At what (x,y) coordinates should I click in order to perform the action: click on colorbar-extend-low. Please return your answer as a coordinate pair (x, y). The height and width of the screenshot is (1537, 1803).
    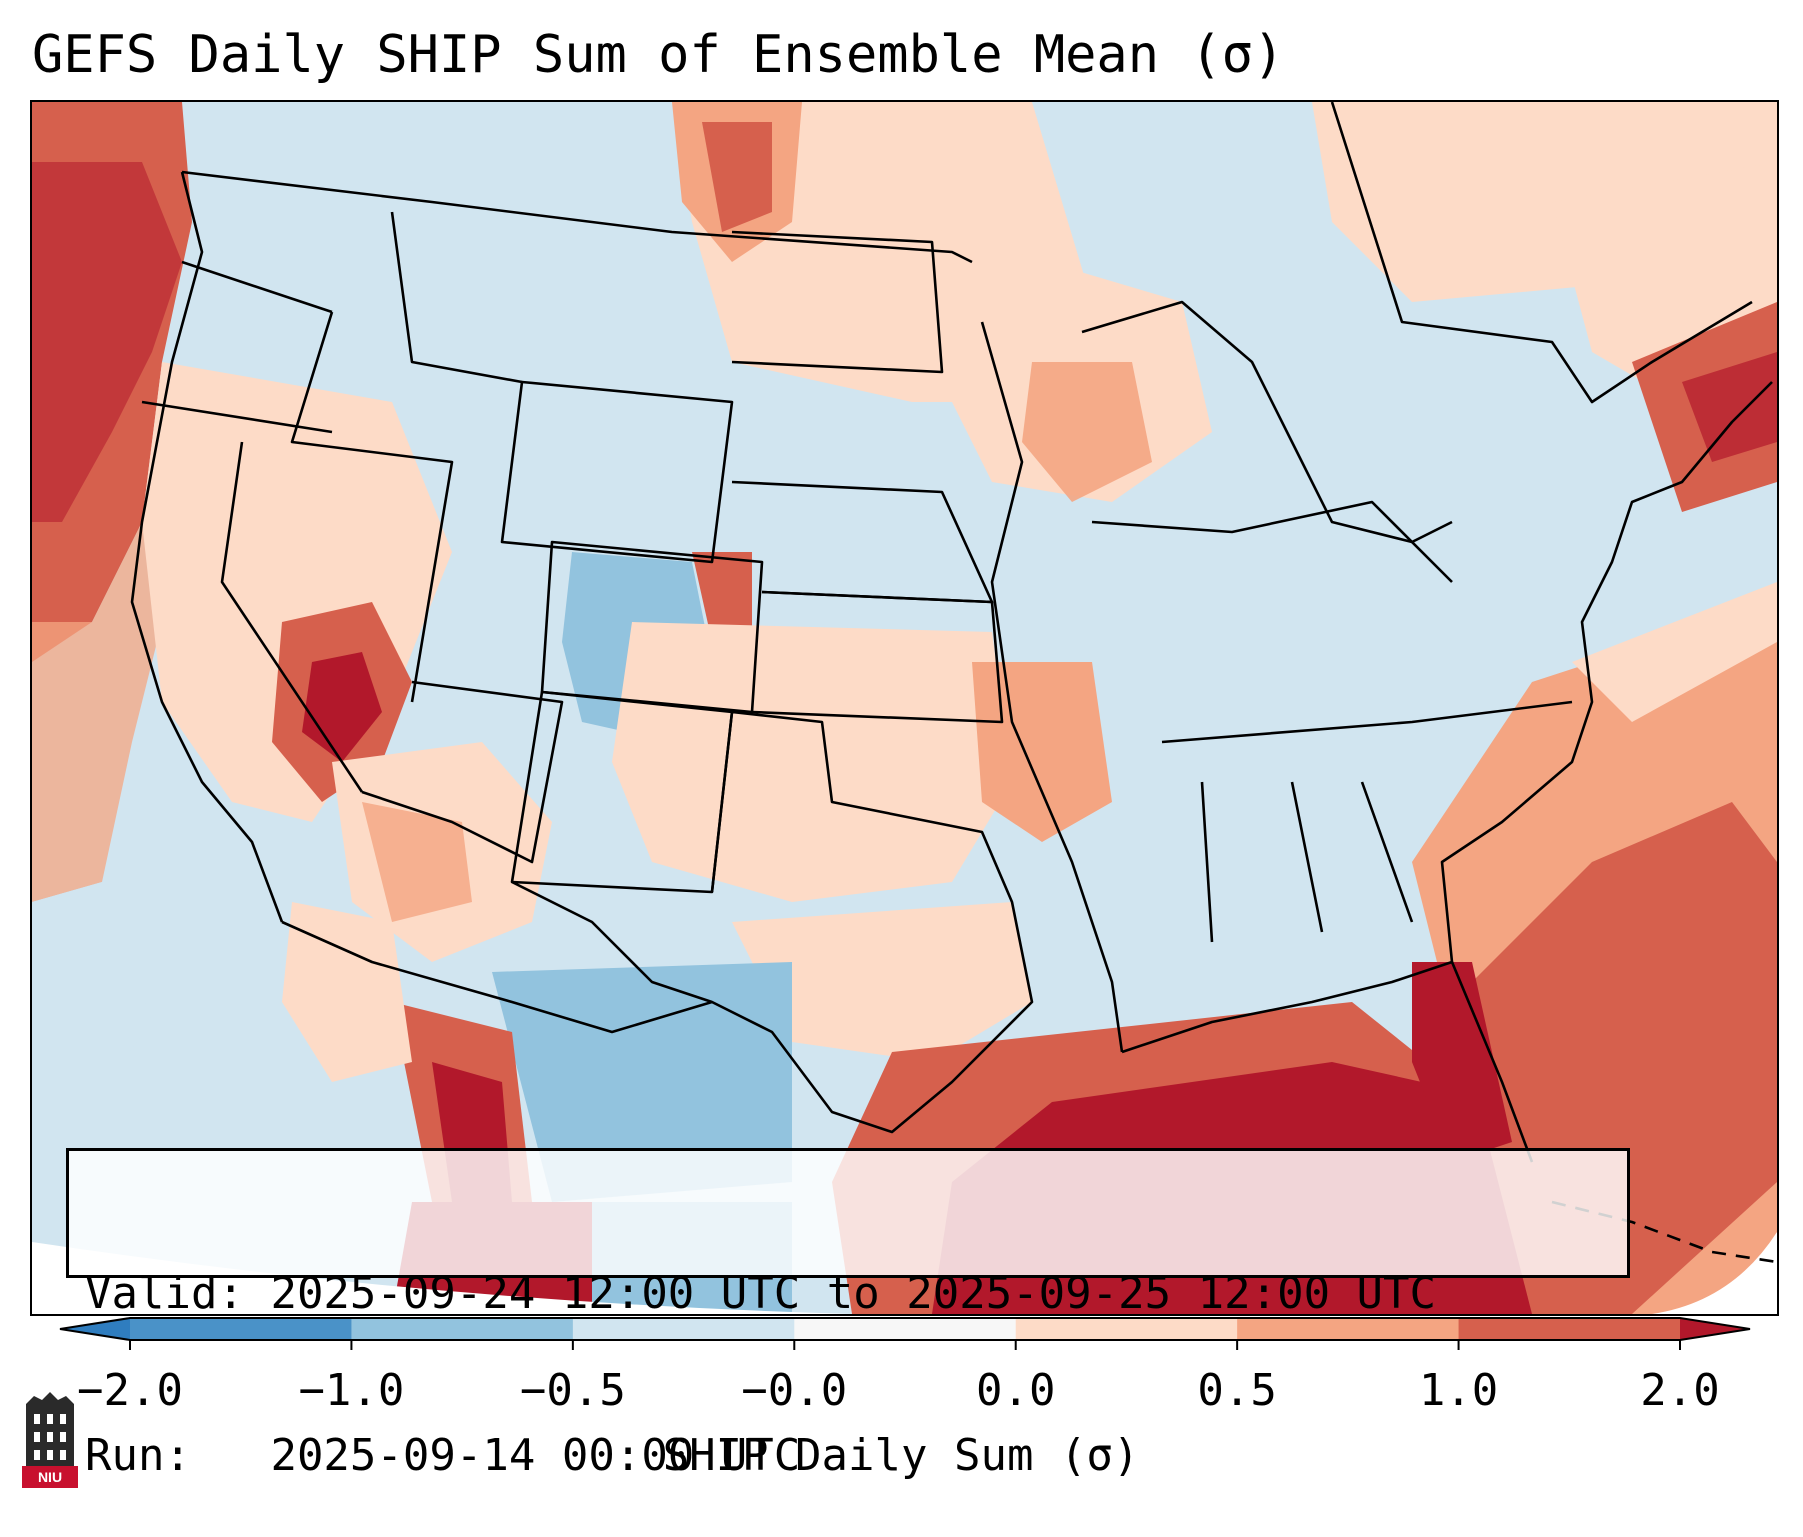
    Looking at the image, I should click on (95, 1329).